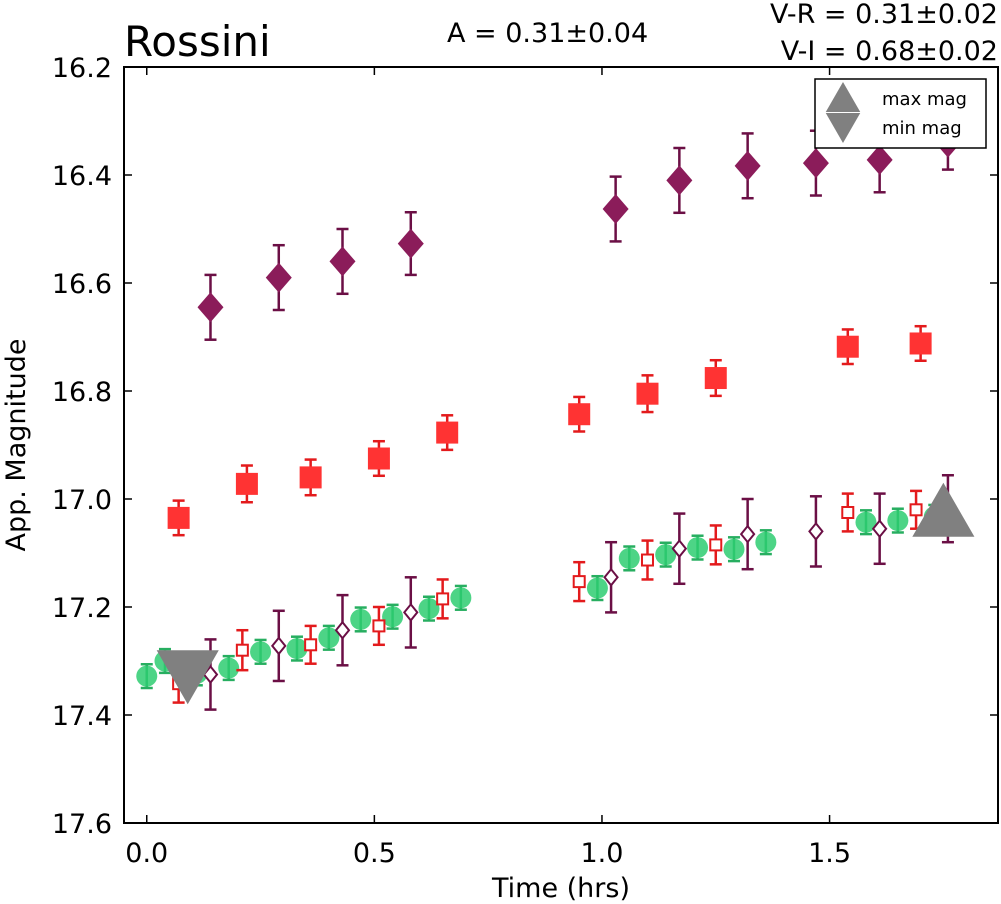 This screenshot has width=1001, height=904. Describe the element at coordinates (82, 68) in the screenshot. I see `y-tick-label: 16.2` at that location.